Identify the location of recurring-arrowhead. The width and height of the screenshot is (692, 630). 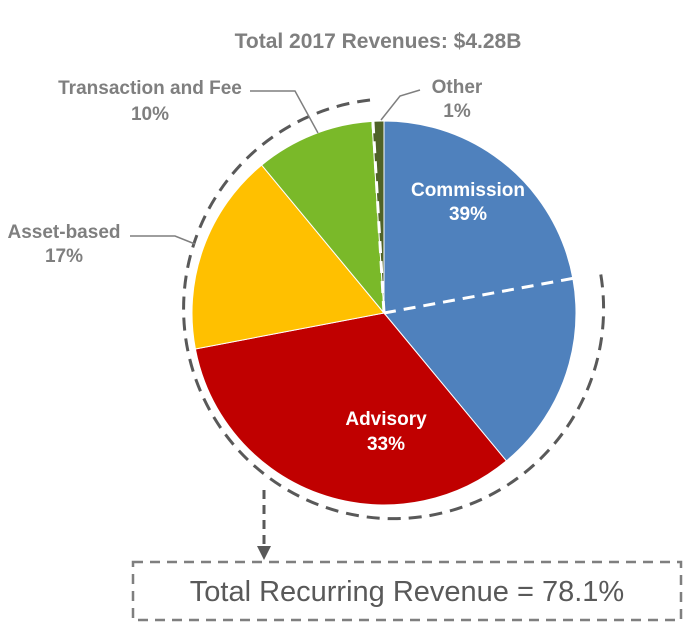
(264, 553).